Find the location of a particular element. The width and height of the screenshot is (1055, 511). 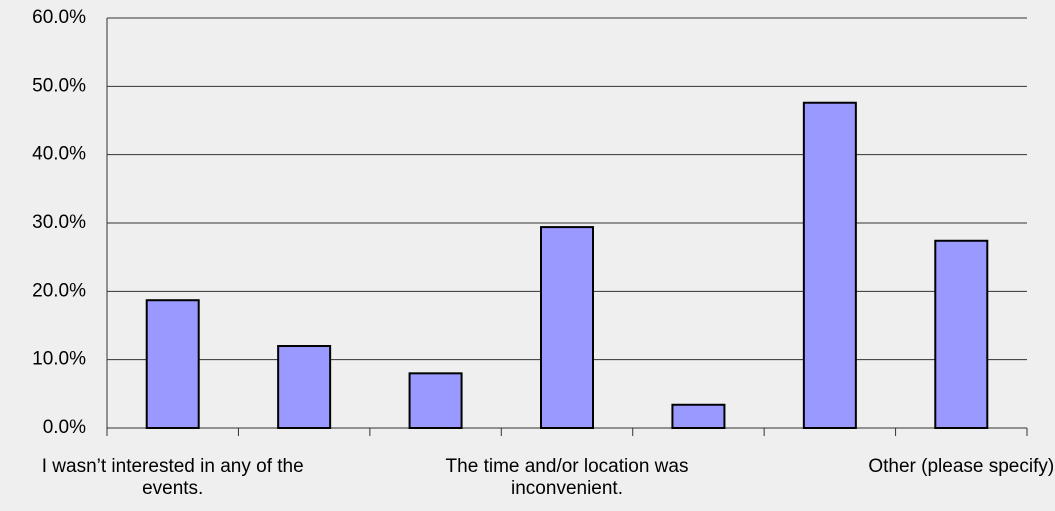

y-tick-label: 10.0% is located at coordinates (59, 359).